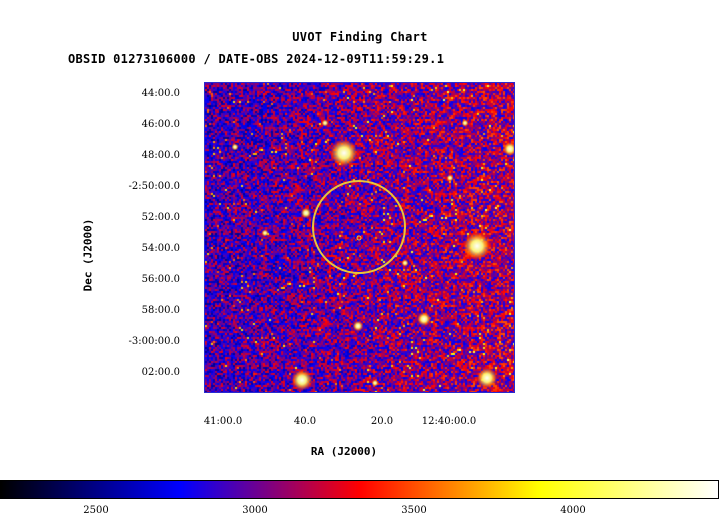  I want to click on colorbar-gradient, so click(359, 489).